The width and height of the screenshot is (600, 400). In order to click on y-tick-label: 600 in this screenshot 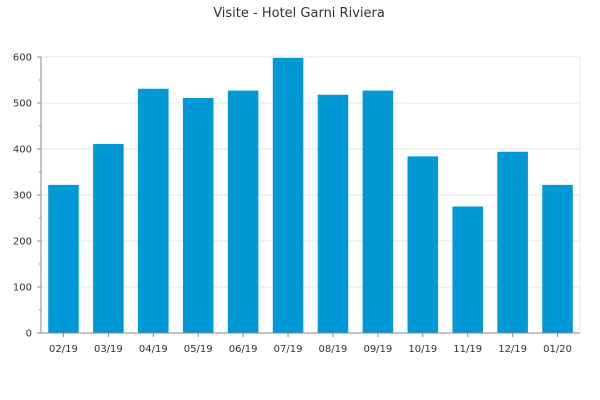, I will do `click(22, 58)`.